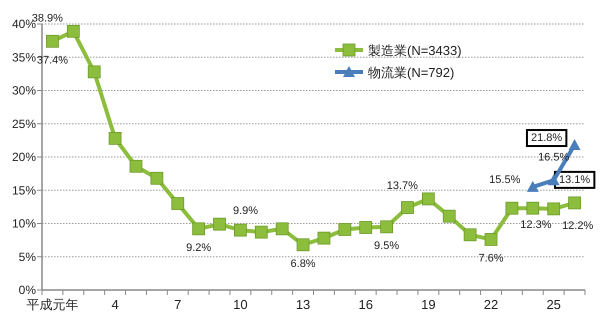  What do you see at coordinates (546, 138) in the screenshot?
I see `data-label: 21.8%` at bounding box center [546, 138].